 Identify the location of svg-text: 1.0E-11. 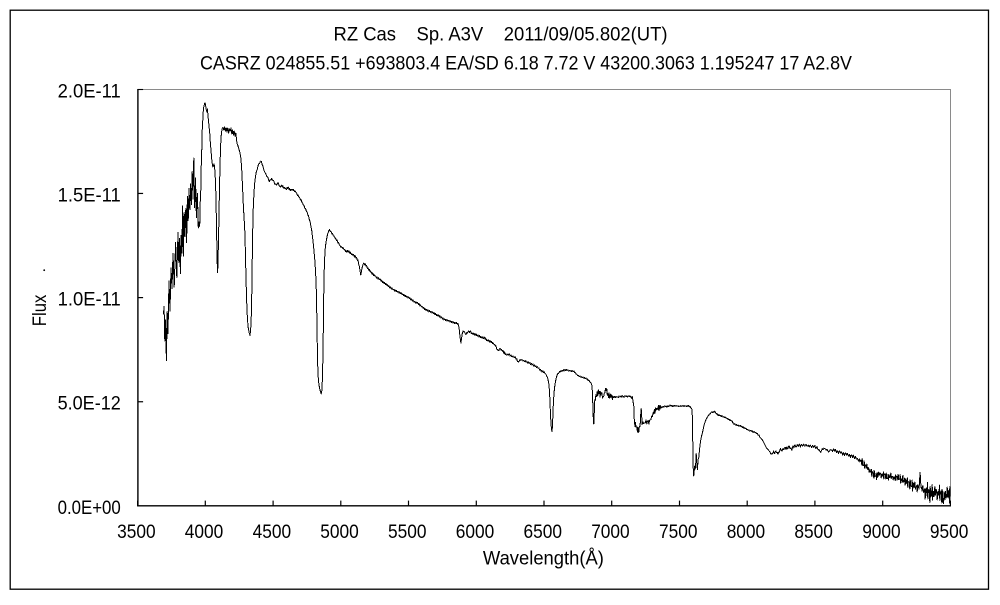
(89, 300).